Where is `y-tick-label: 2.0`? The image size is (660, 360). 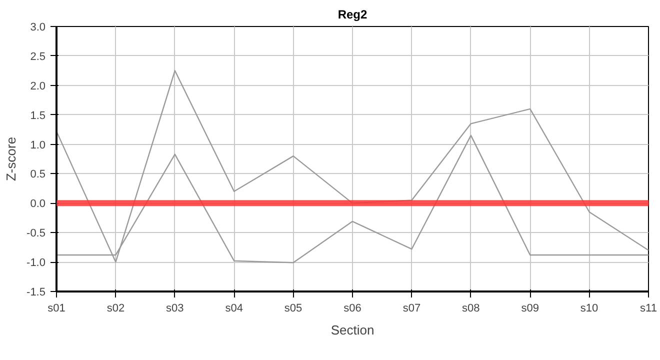
y-tick-label: 2.0 is located at coordinates (38, 86).